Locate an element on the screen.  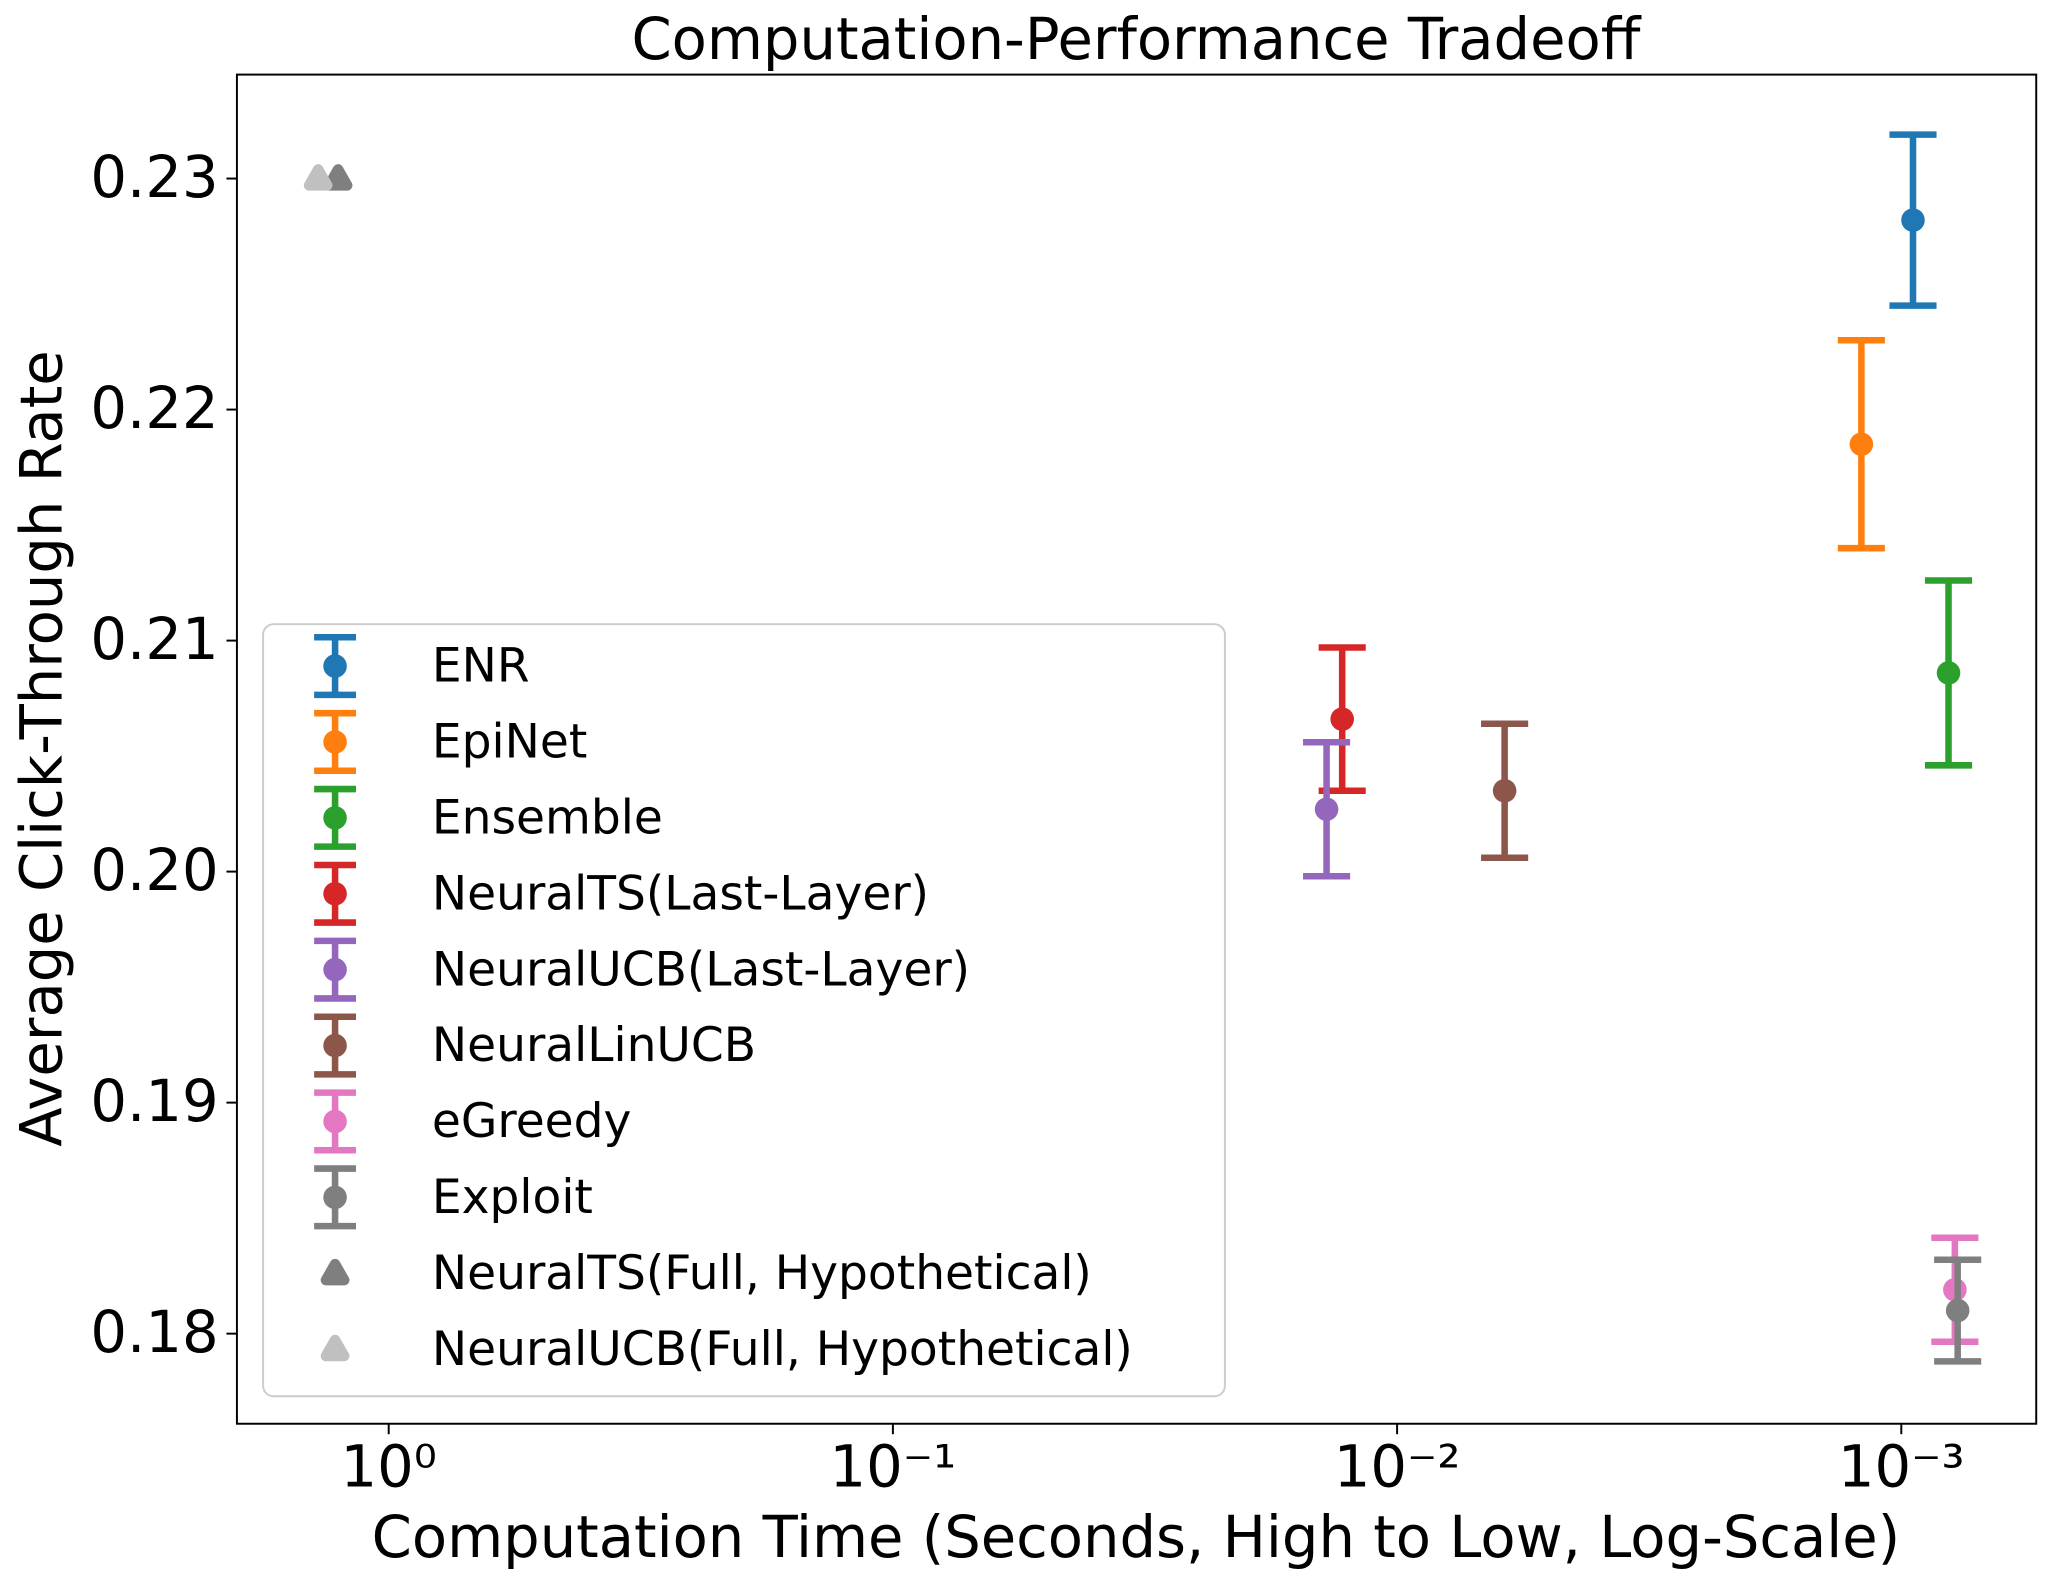
legend-label: NeuralUCB(Last-Layer) is located at coordinates (701, 969).